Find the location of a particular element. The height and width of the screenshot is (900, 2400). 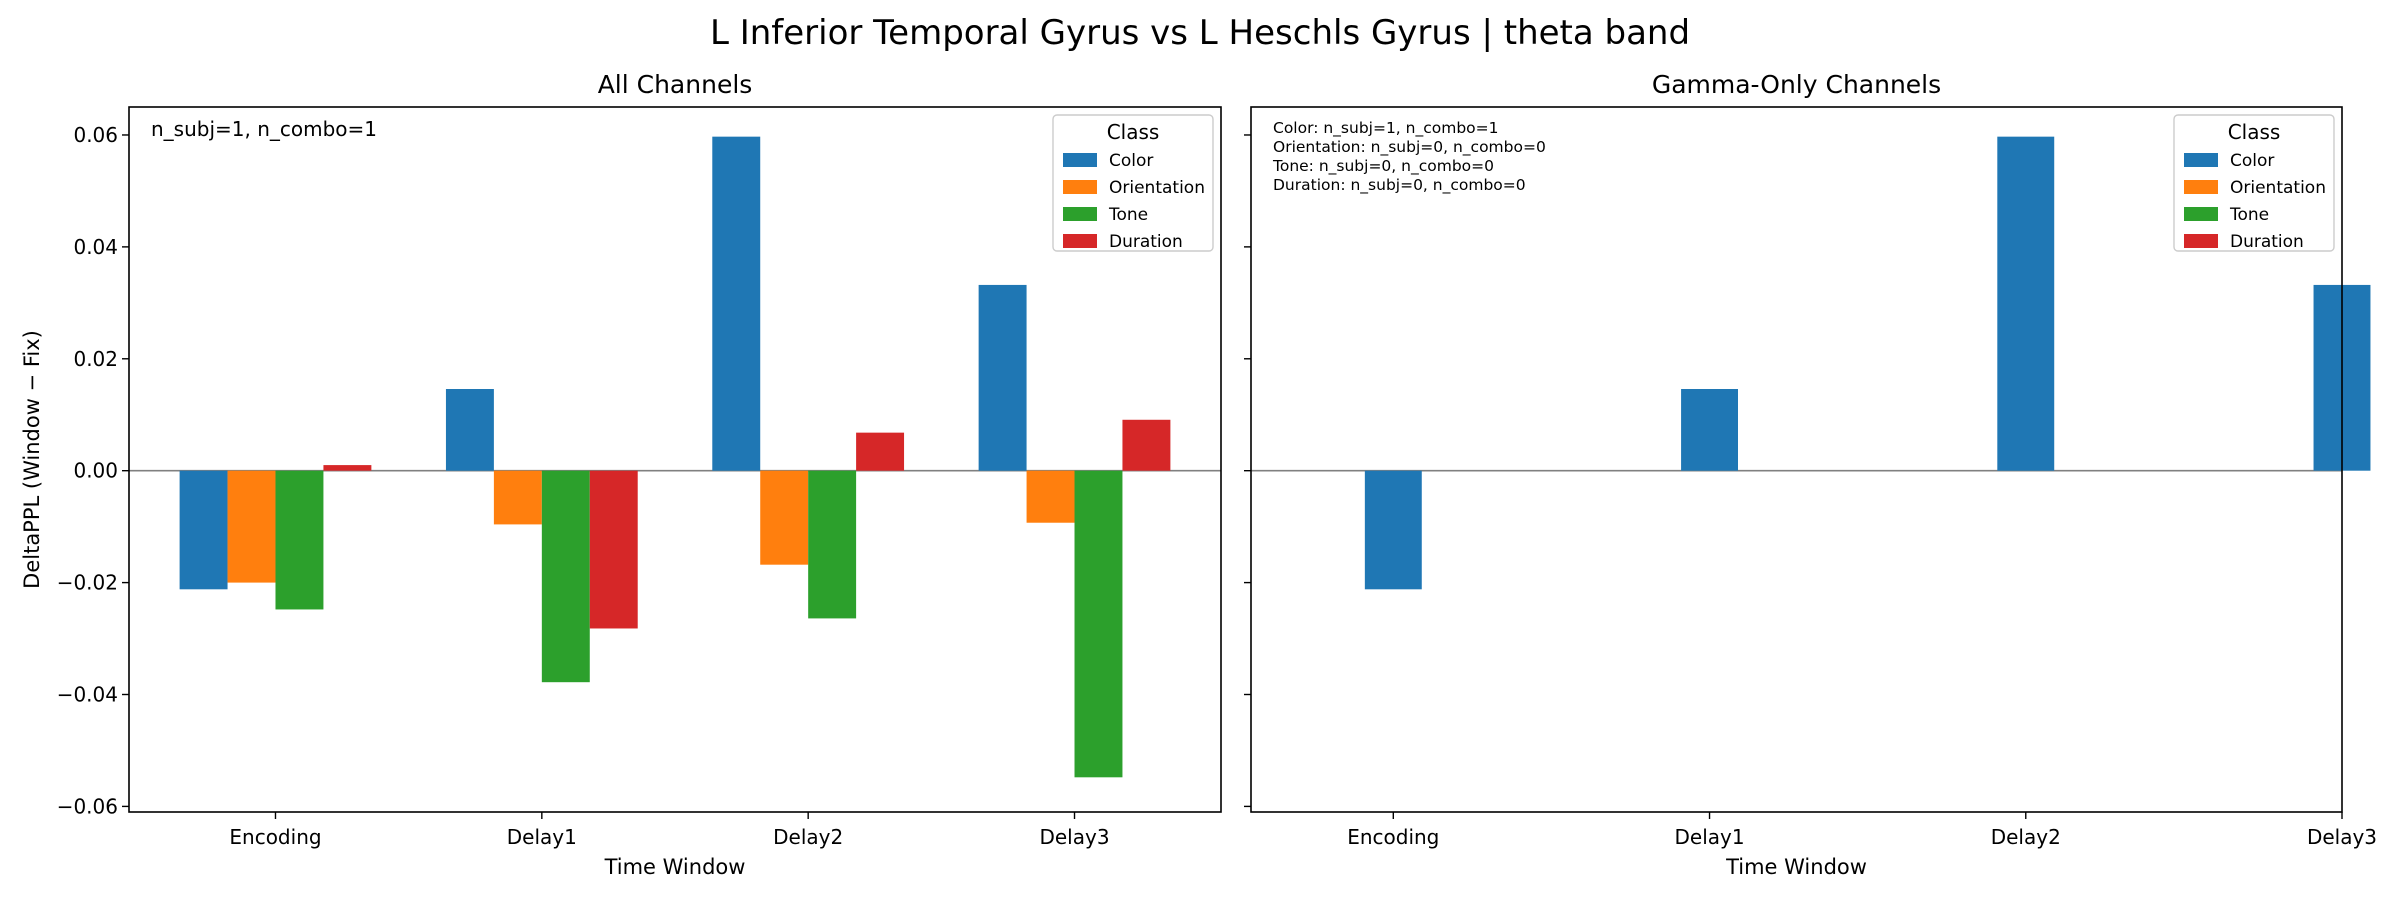

panel-title: All Channels is located at coordinates (675, 84).